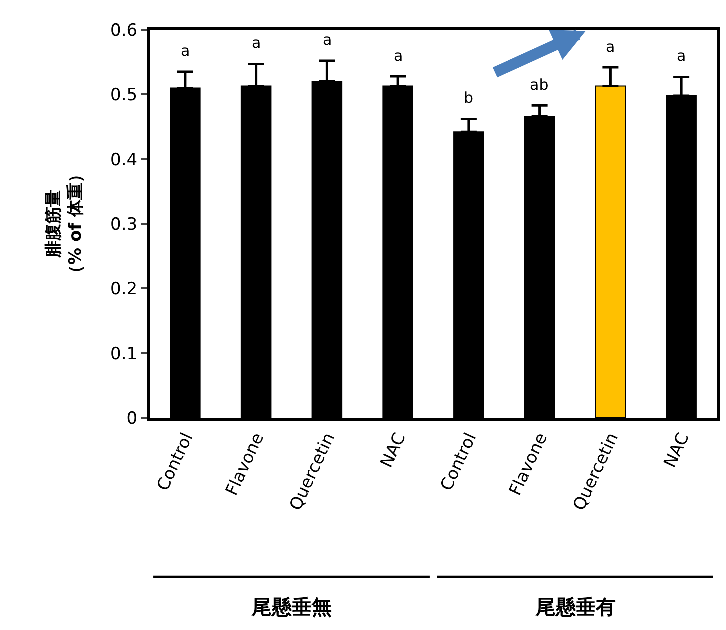  Describe the element at coordinates (124, 354) in the screenshot. I see `y-tick-label: 0.1` at that location.